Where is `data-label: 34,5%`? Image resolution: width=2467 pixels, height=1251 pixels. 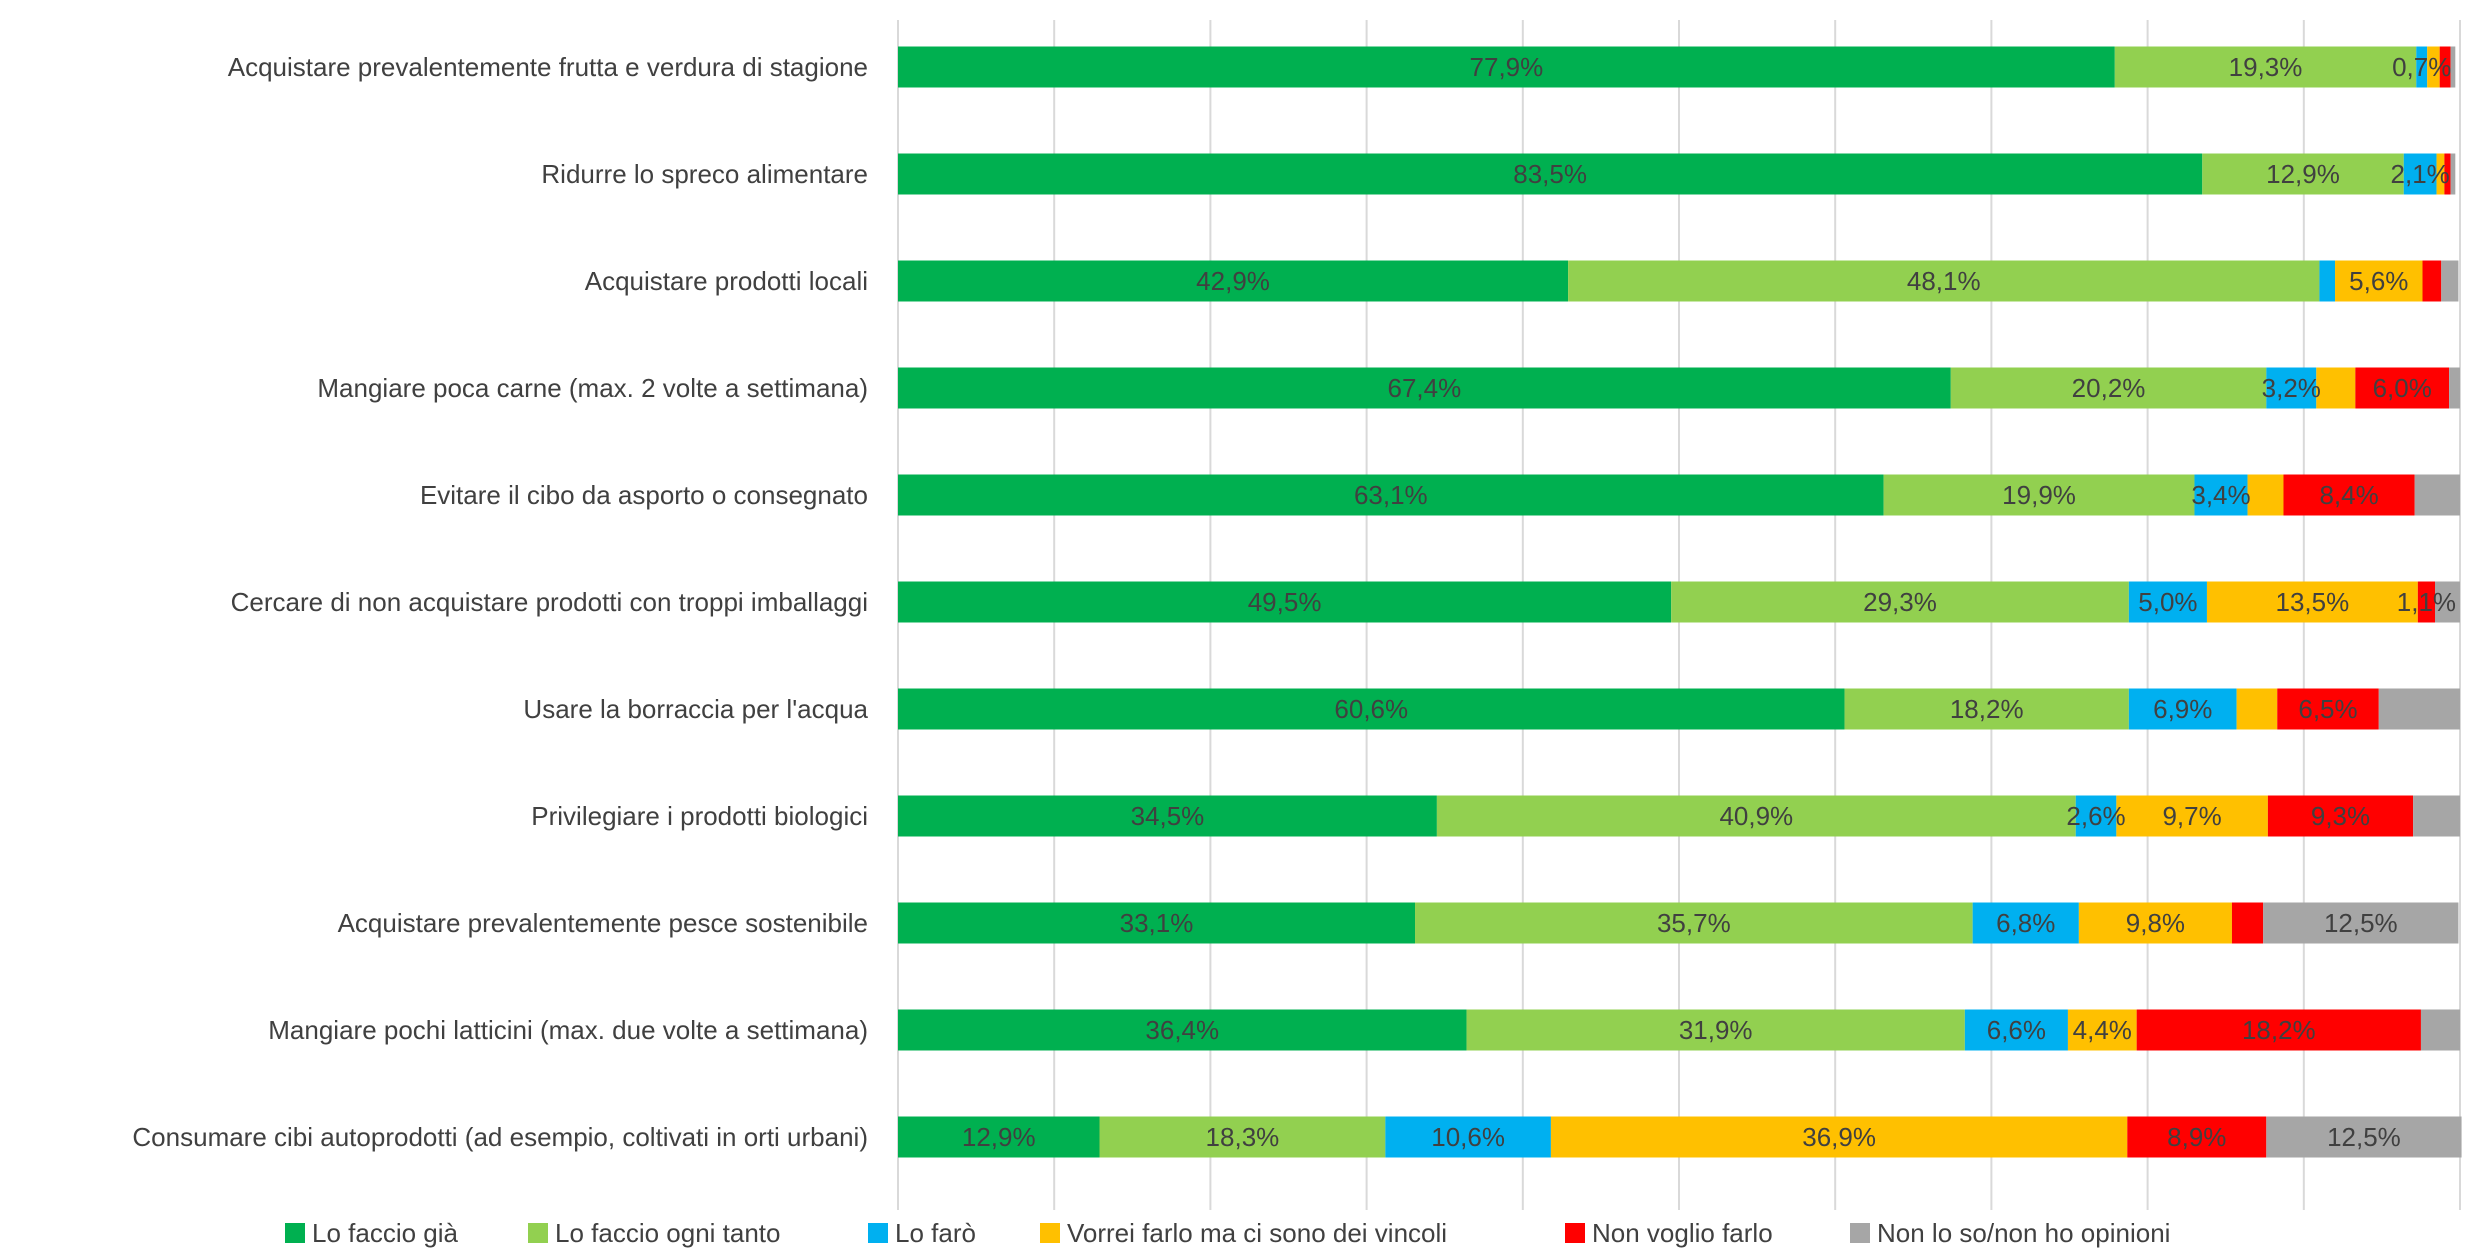 data-label: 34,5% is located at coordinates (1168, 816).